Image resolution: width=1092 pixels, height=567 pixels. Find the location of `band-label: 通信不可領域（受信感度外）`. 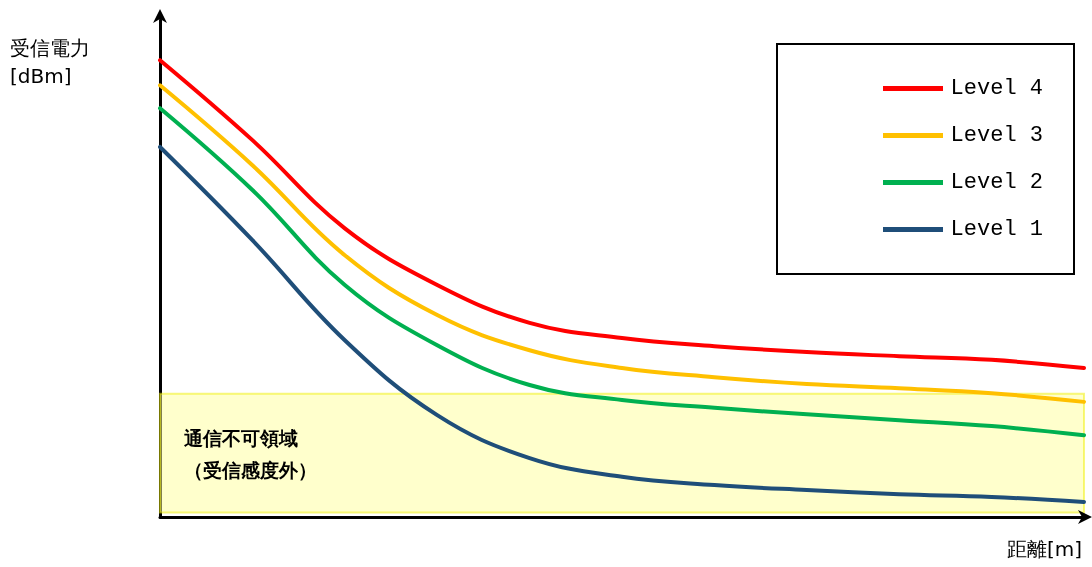

band-label: 通信不可領域（受信感度外） is located at coordinates (250, 454).